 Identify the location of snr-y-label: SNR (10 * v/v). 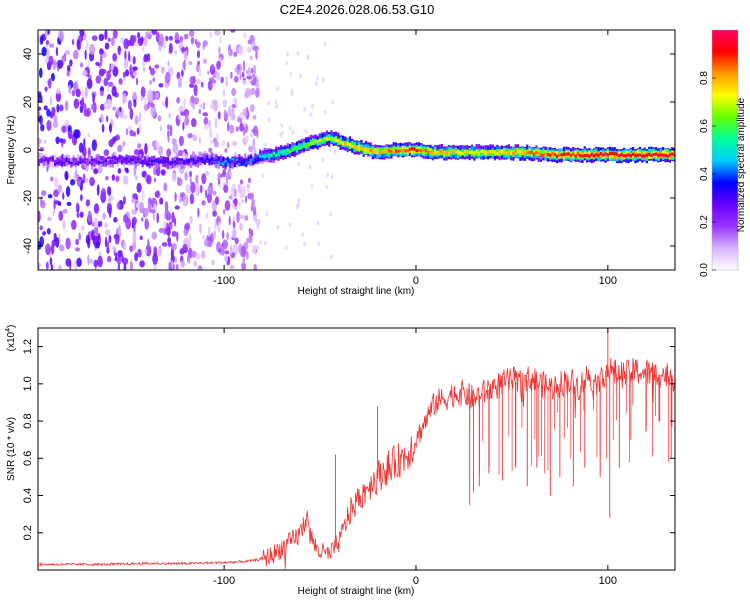
(11, 449).